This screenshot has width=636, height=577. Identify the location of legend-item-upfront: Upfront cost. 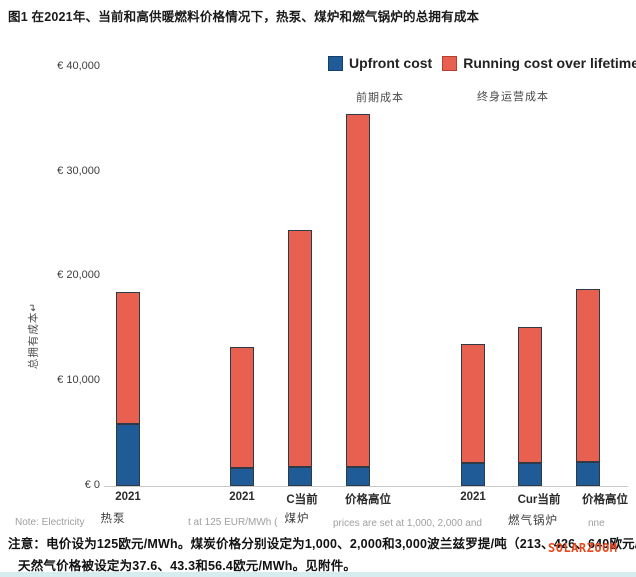
(380, 63).